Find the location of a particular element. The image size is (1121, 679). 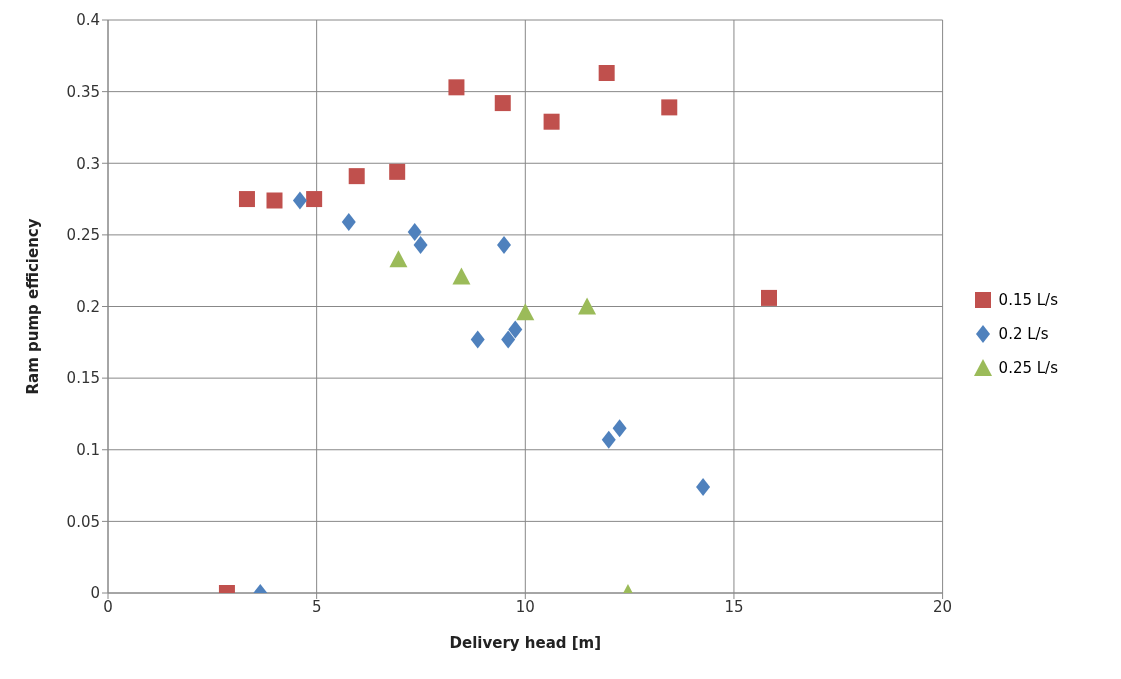

y-tick-label: 0.35 is located at coordinates (83, 91).